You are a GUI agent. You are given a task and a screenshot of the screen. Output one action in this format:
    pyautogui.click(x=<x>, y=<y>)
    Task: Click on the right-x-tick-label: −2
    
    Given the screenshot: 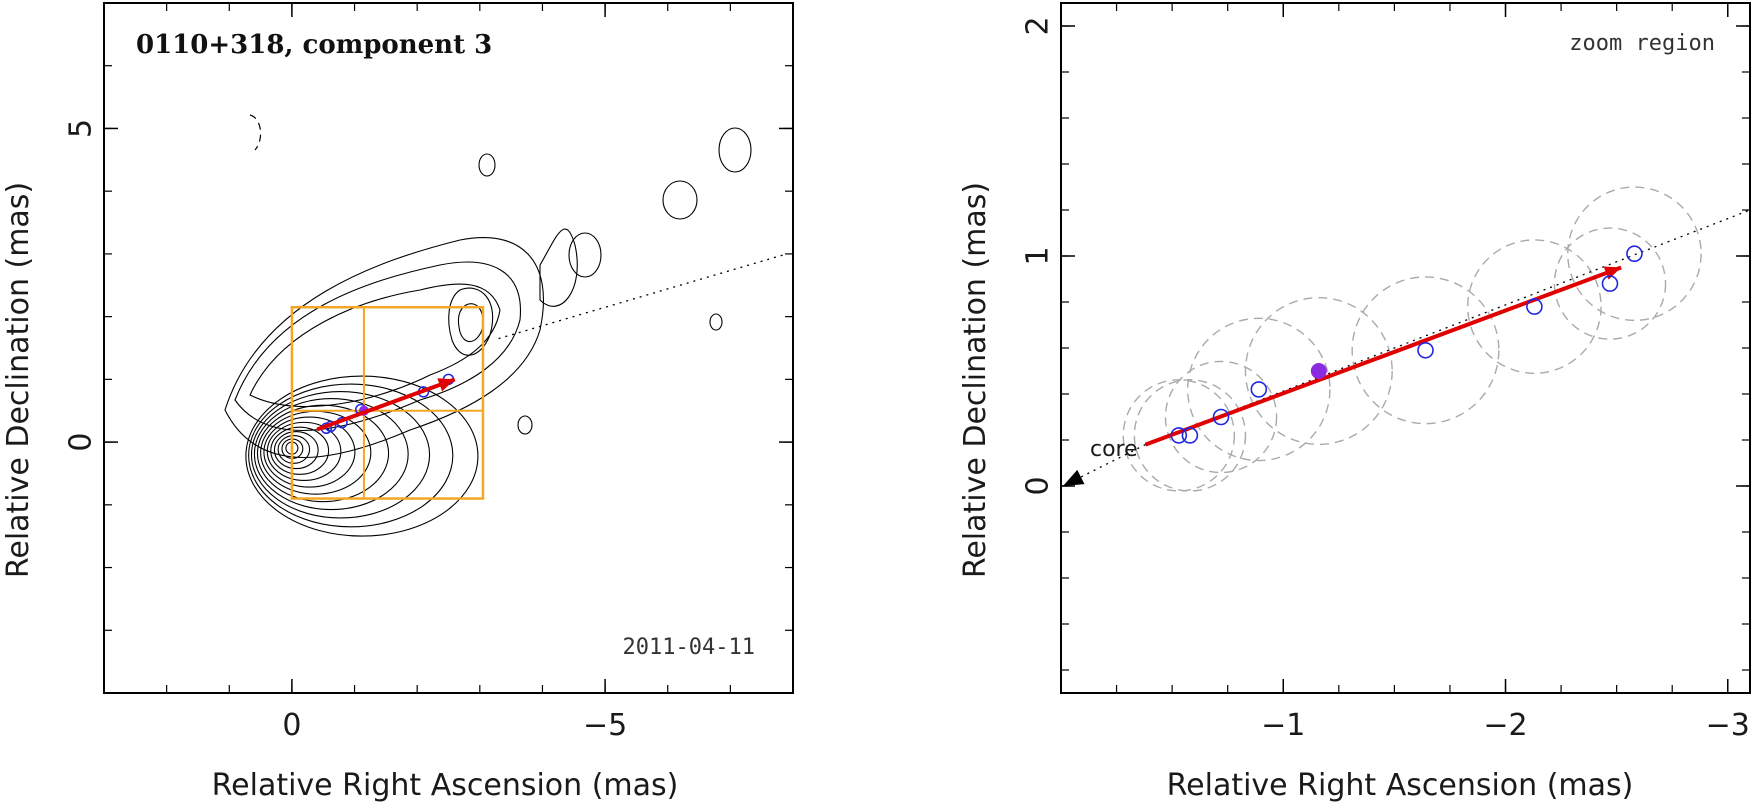 What is the action you would take?
    pyautogui.click(x=1505, y=725)
    